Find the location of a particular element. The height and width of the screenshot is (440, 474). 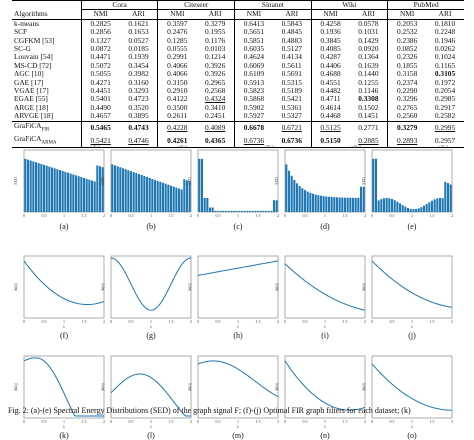

table-cell: 0.3279 is located at coordinates (215, 23).